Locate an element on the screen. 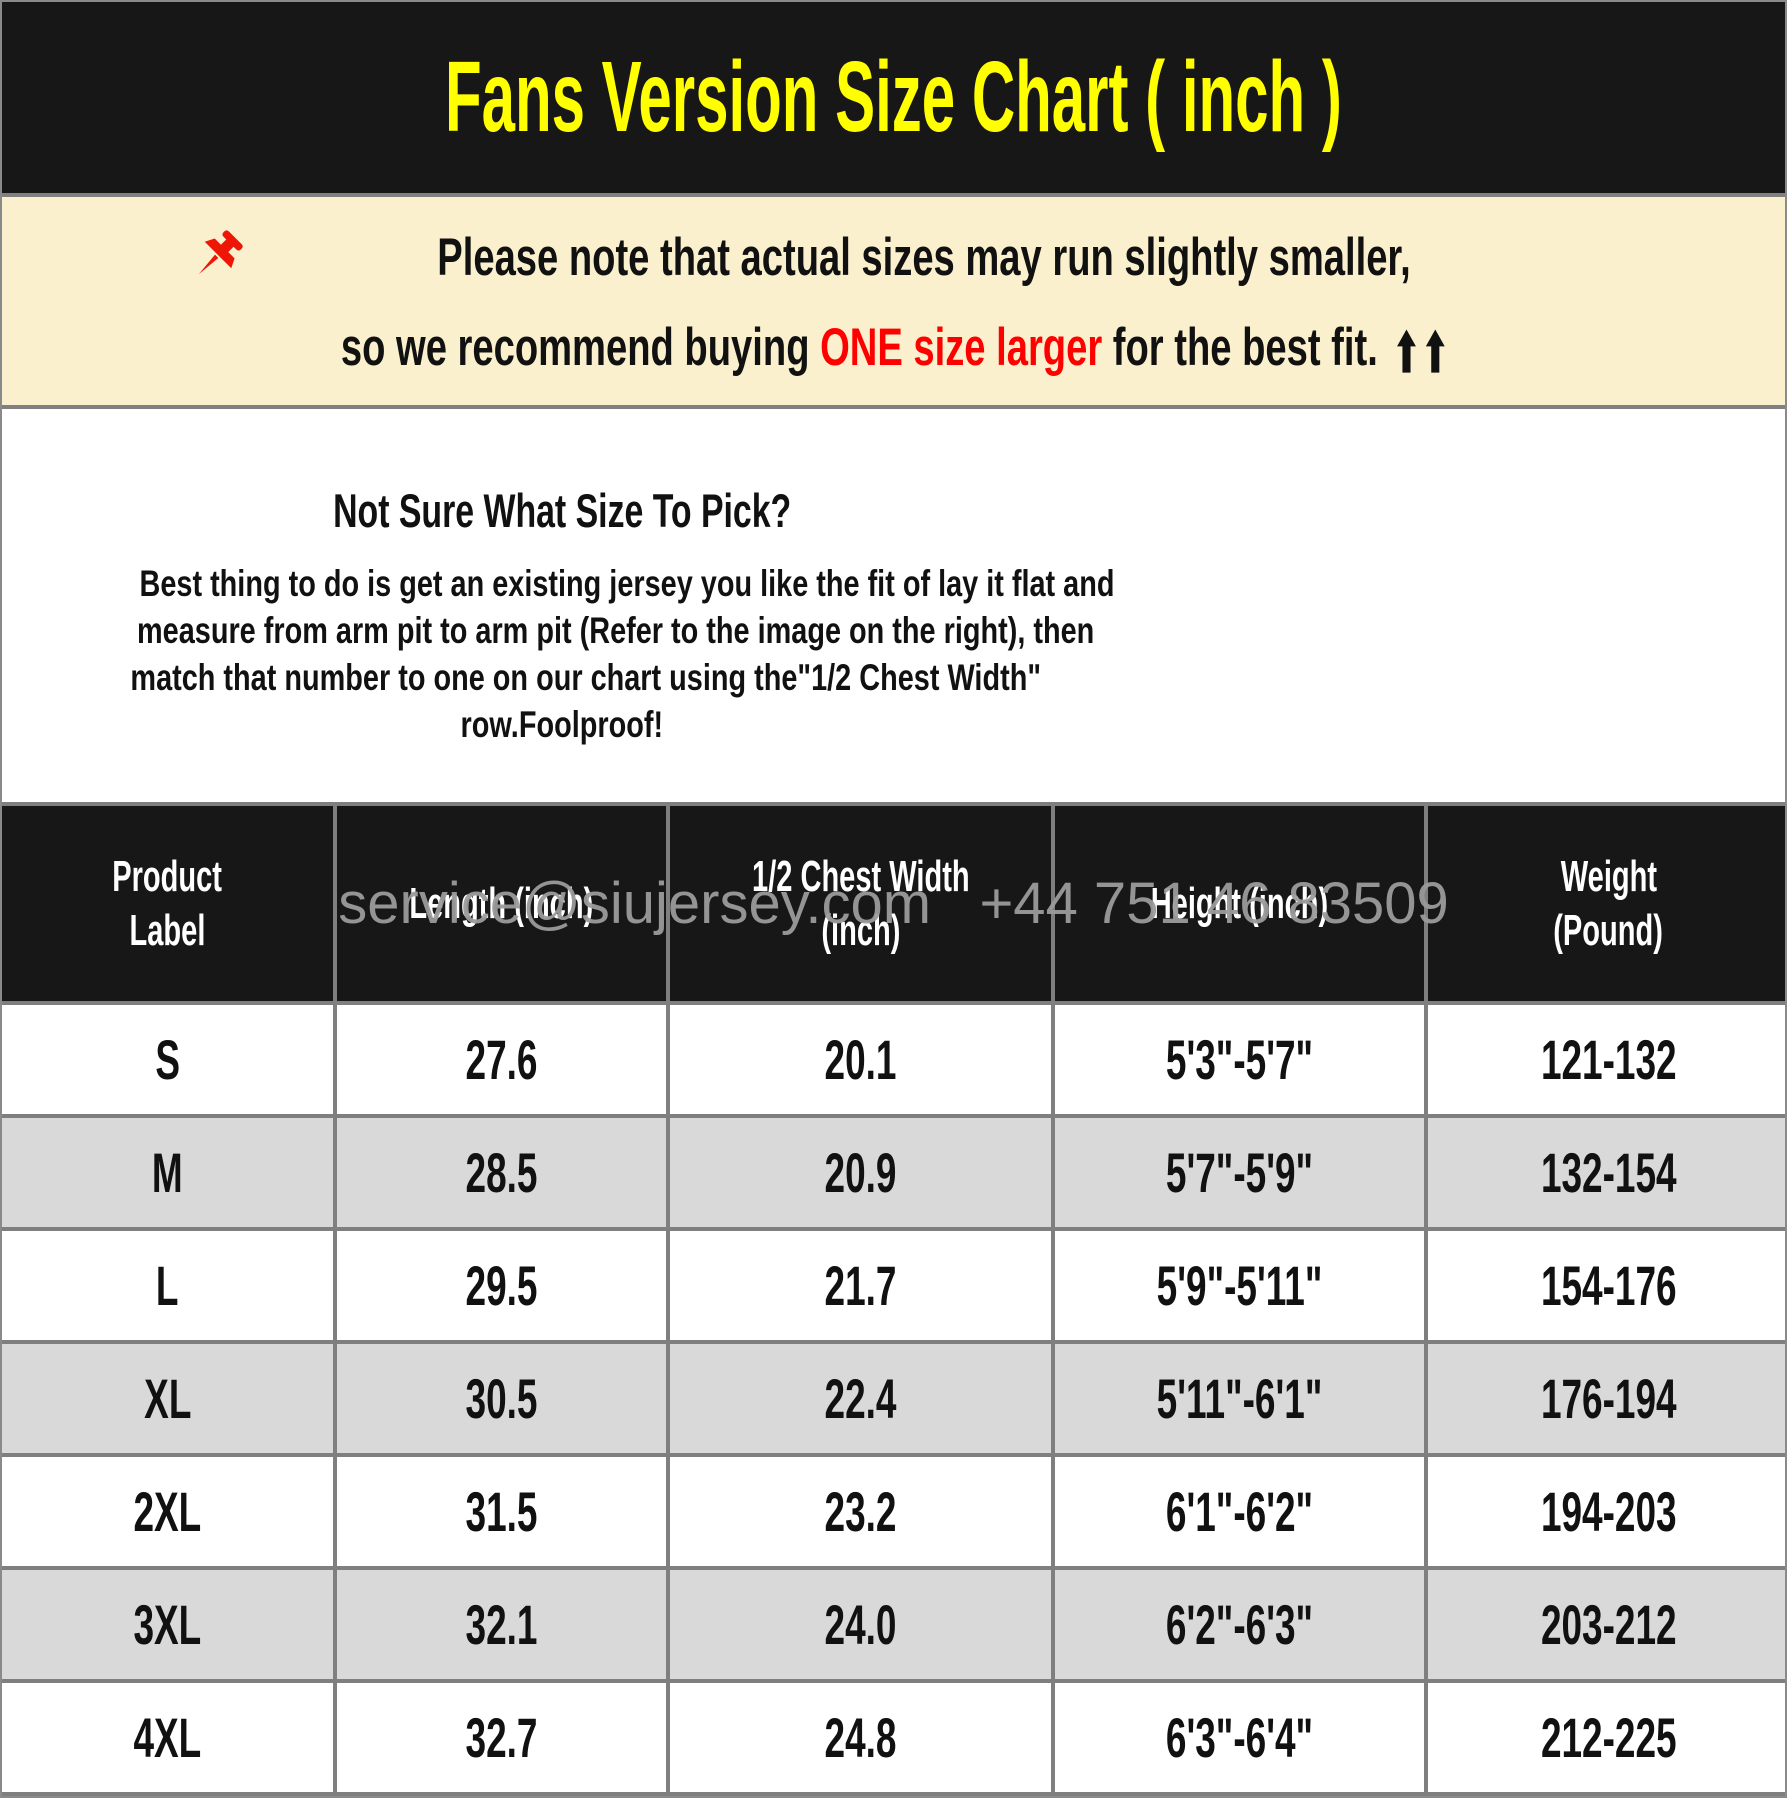 The image size is (1787, 1798). table-cell: 5'11"-6'1" is located at coordinates (1239, 1398).